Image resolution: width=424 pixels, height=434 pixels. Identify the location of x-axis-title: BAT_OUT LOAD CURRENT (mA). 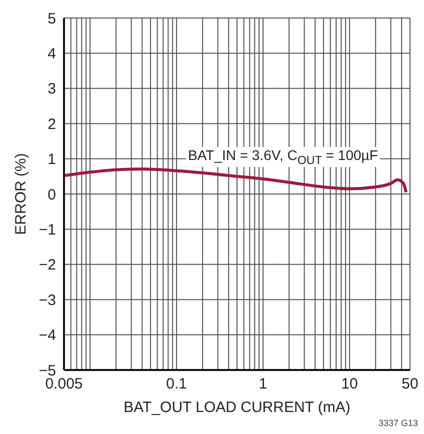
(237, 407).